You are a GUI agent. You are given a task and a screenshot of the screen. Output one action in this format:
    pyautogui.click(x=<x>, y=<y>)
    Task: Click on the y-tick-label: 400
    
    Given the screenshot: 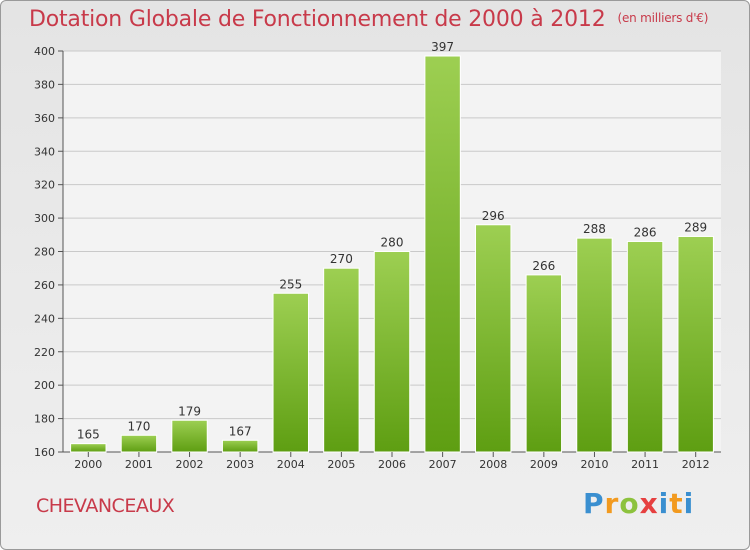 What is the action you would take?
    pyautogui.click(x=44, y=51)
    